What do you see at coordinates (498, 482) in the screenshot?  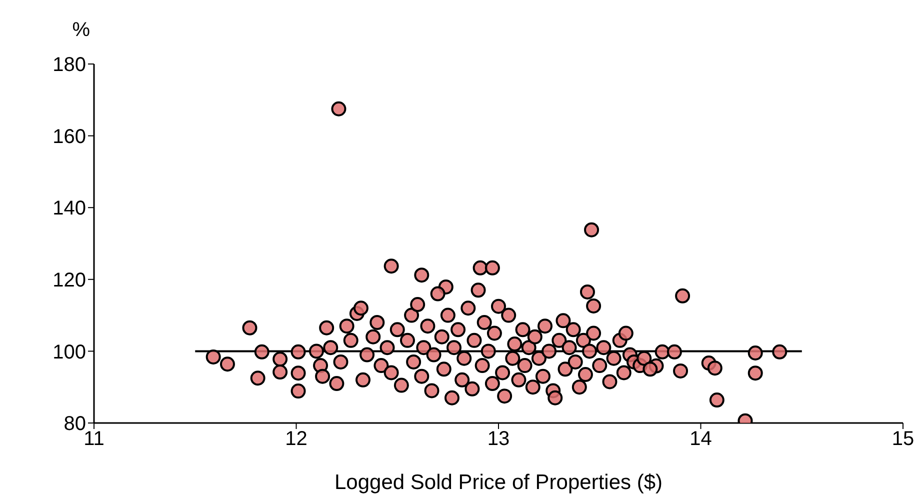 I see `x-axis-title: Logged Sold Price of Properties ($)` at bounding box center [498, 482].